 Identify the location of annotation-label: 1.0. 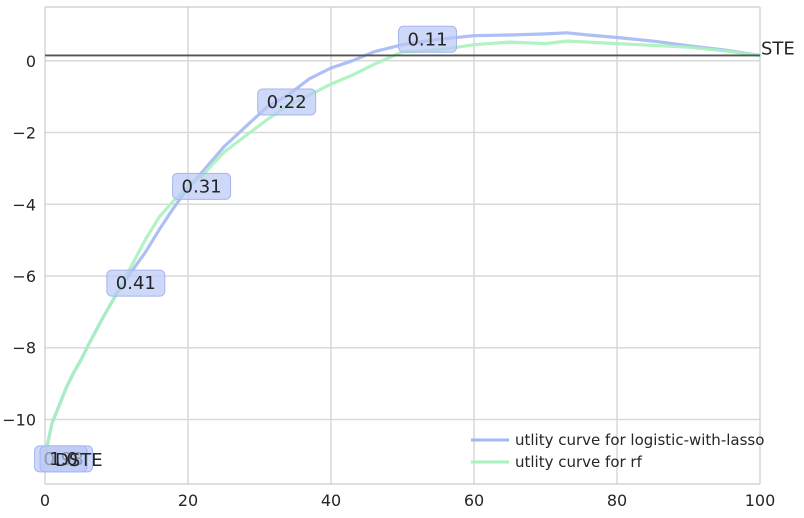
(63, 459).